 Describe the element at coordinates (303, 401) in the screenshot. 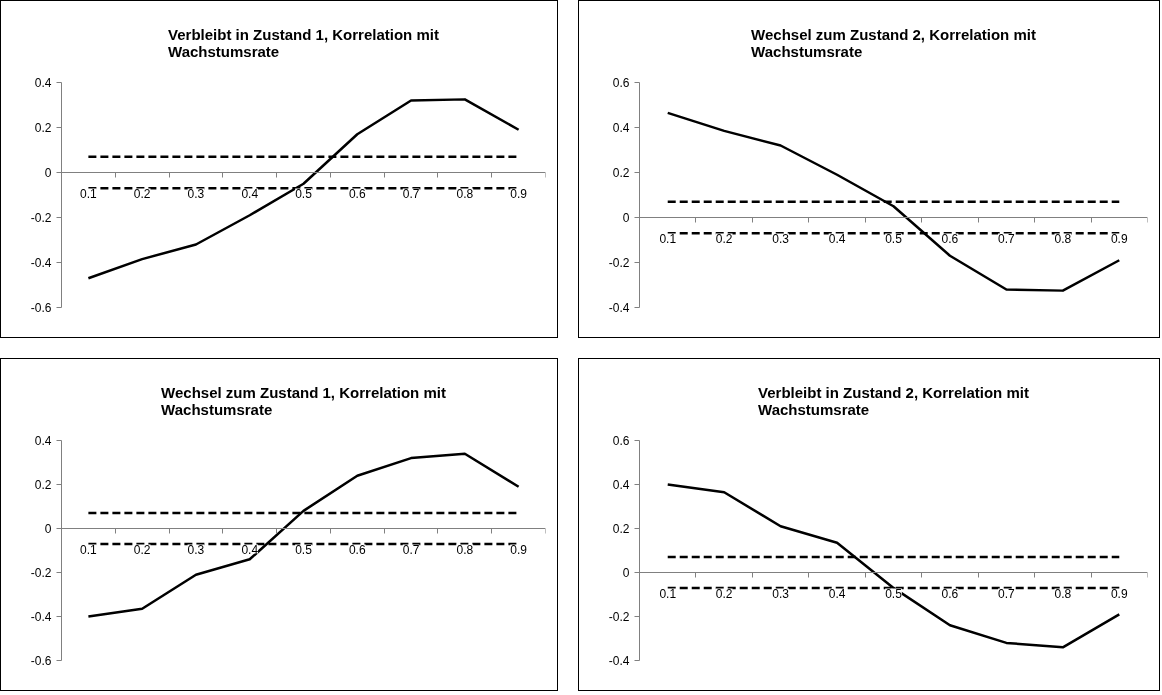

I see `chart-title: Wechsel zum Zustand 1, Korrelation mit Wachstumsrate` at that location.